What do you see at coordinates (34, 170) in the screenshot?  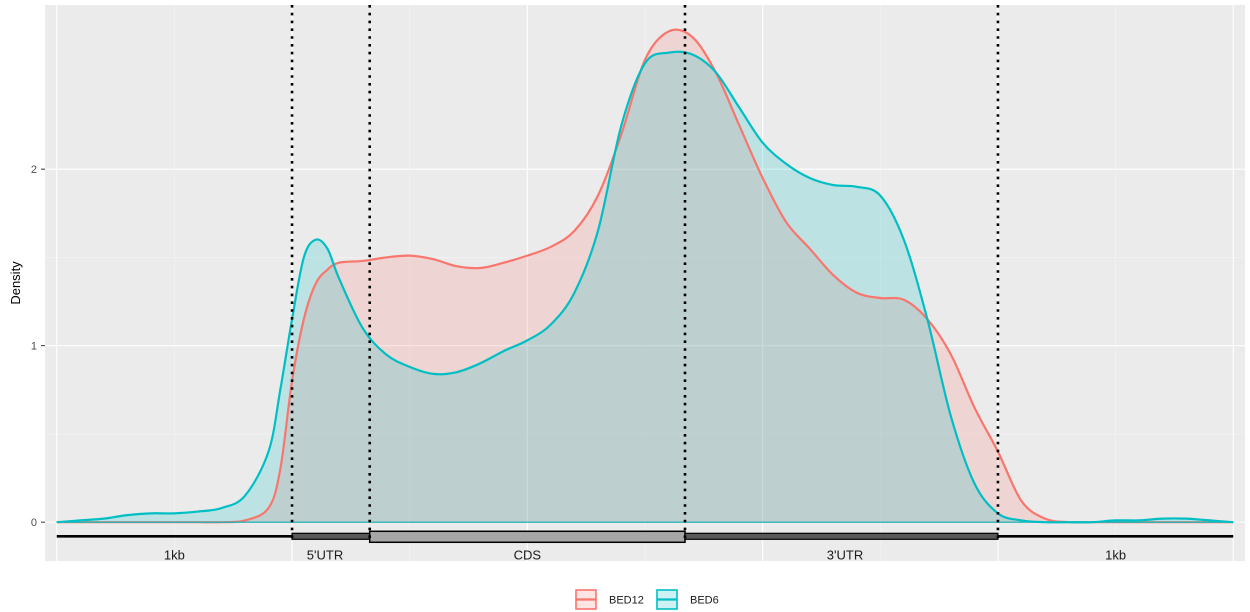 I see `y-tick-label: 2` at bounding box center [34, 170].